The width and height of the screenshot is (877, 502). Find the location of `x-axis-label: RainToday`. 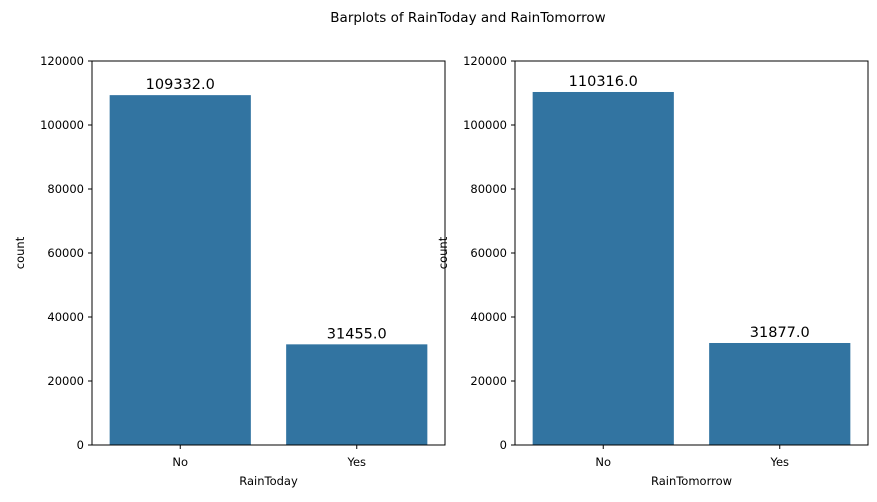

x-axis-label: RainToday is located at coordinates (268, 481).